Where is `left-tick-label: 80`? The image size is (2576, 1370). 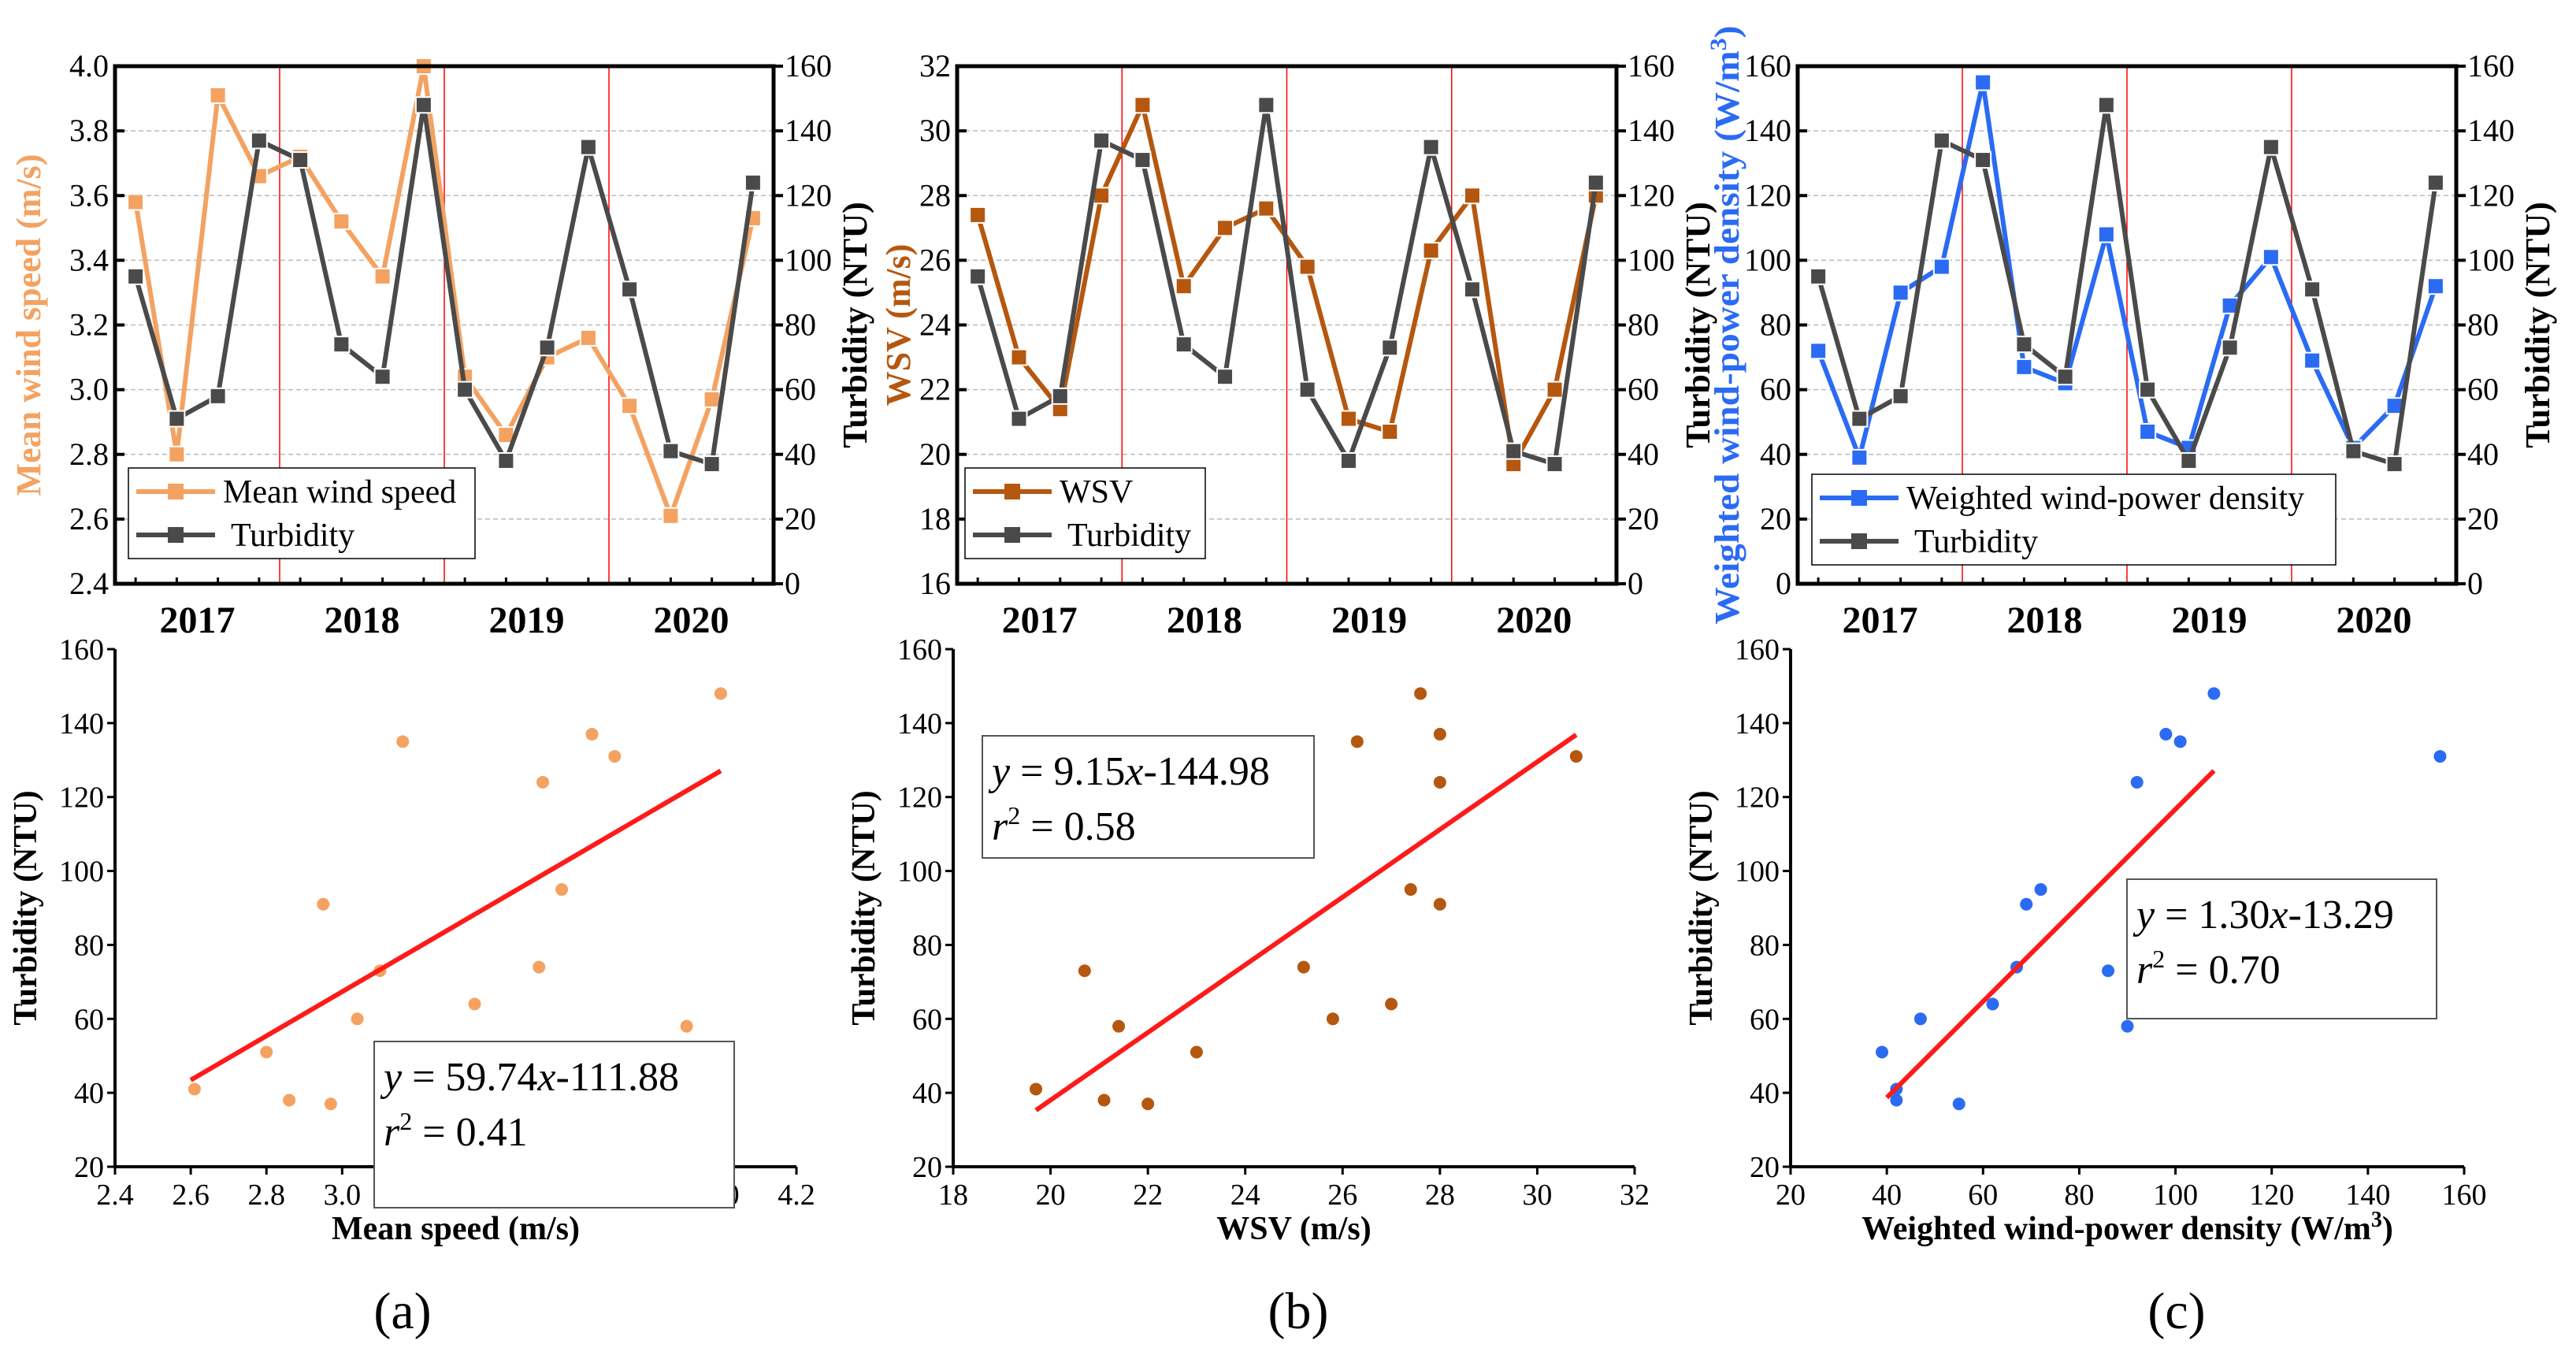
left-tick-label: 80 is located at coordinates (1775, 325).